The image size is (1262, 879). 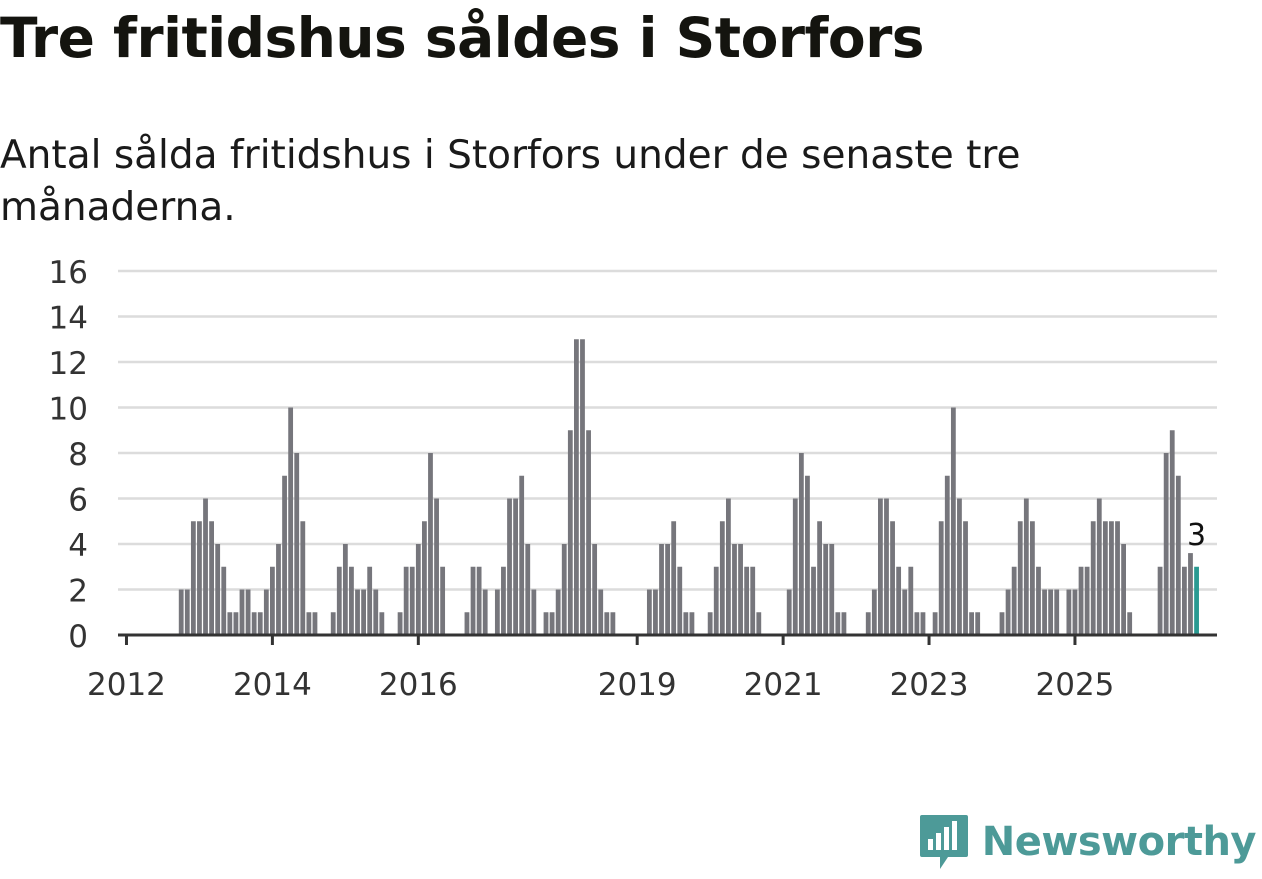 I want to click on y-tick-label: 14, so click(x=68, y=319).